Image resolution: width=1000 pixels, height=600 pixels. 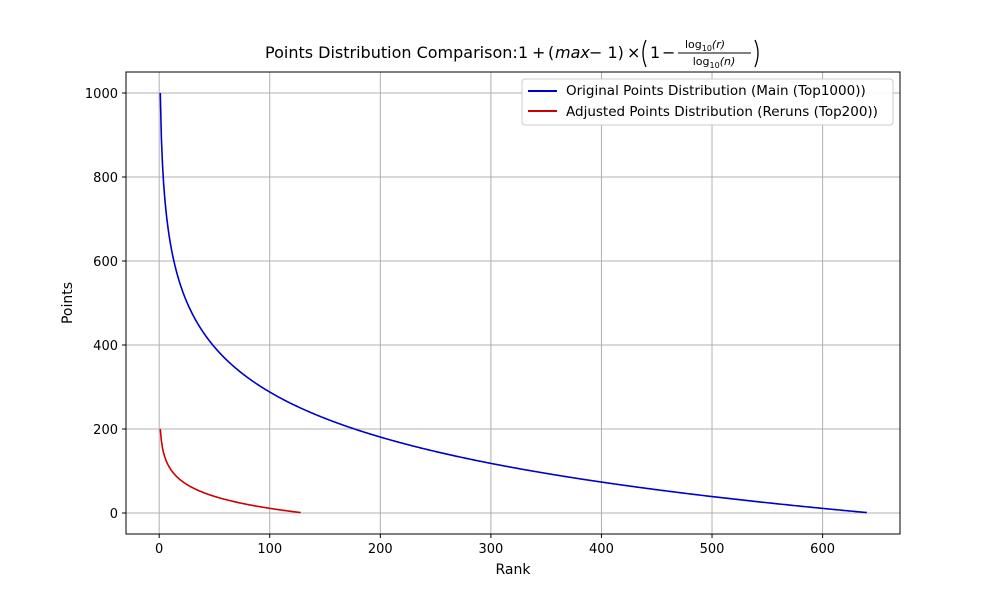 What do you see at coordinates (490, 549) in the screenshot?
I see `x-tick-label: 300` at bounding box center [490, 549].